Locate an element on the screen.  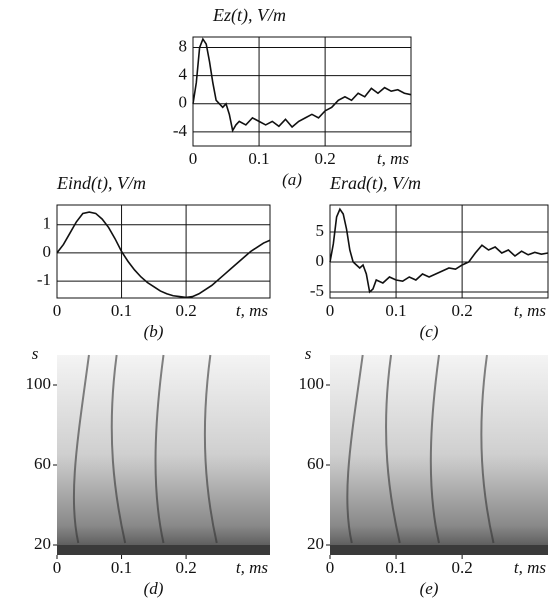
y-tick-label: -4 is located at coordinates (180, 130).